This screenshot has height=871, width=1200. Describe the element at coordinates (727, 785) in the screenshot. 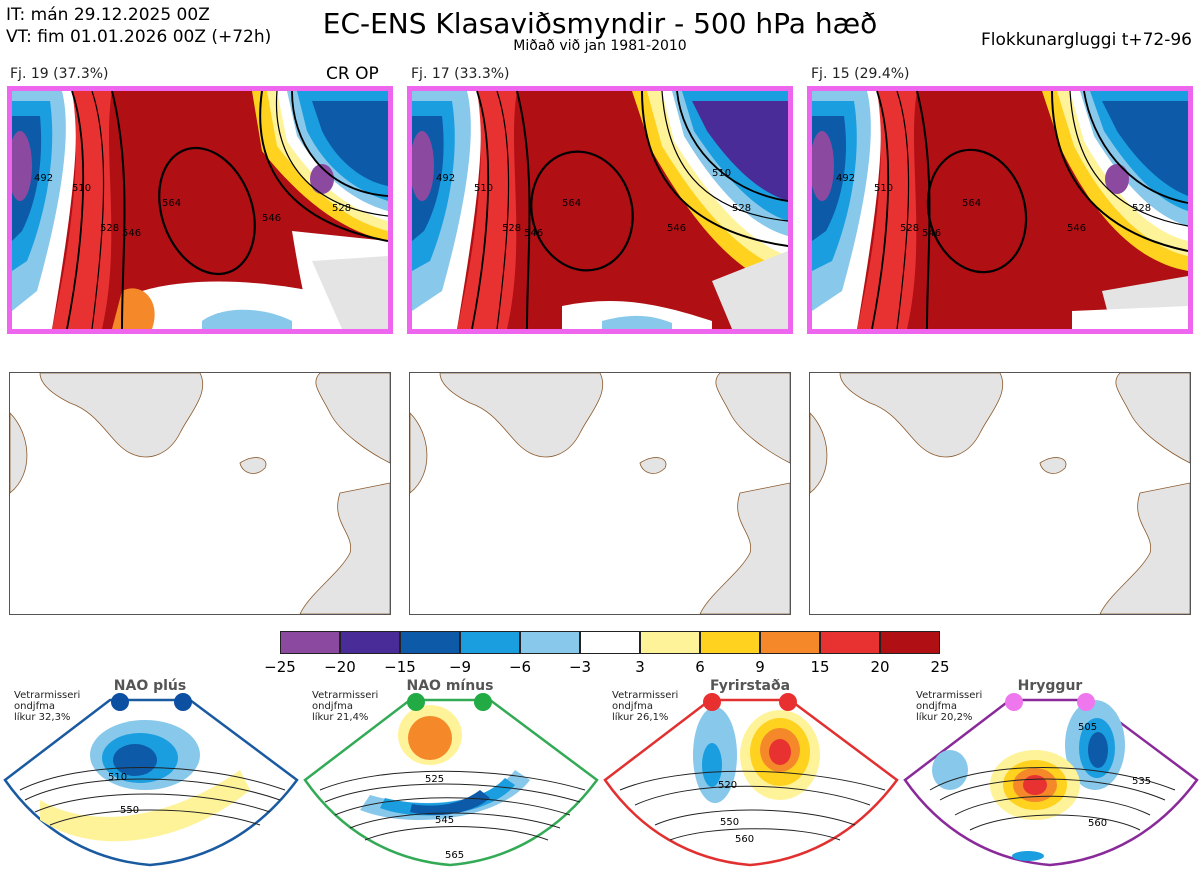

I see `contour-label: 520` at that location.